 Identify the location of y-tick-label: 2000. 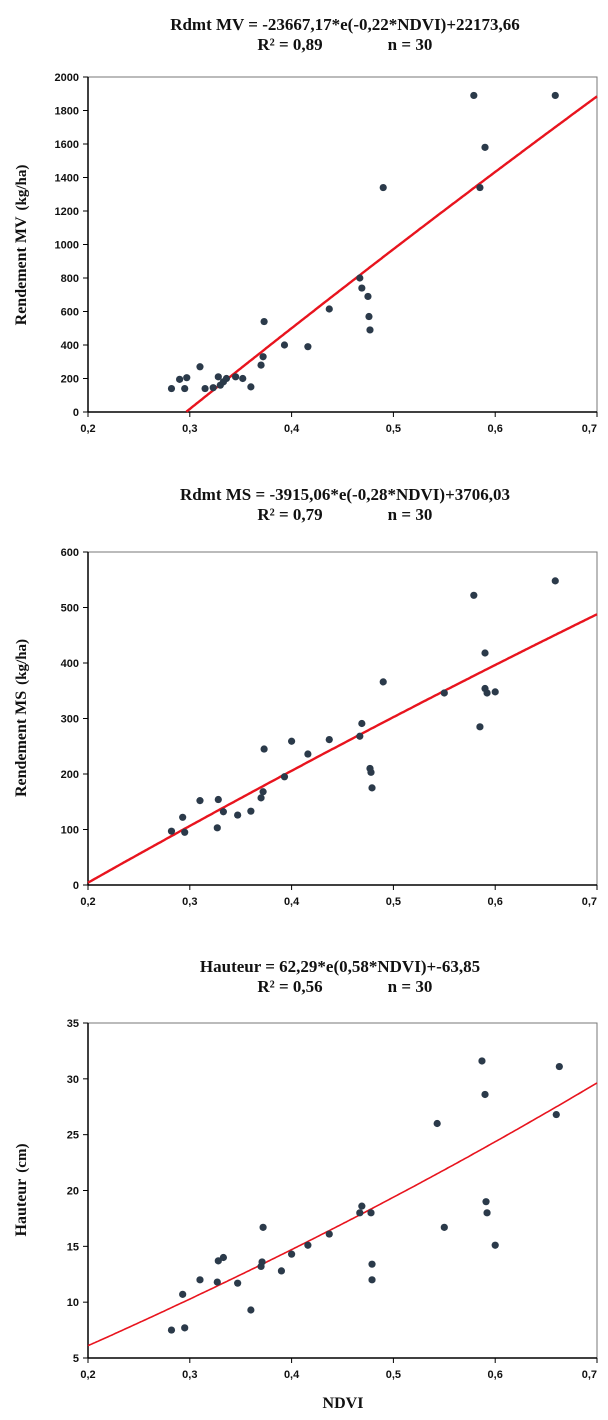
(67, 78).